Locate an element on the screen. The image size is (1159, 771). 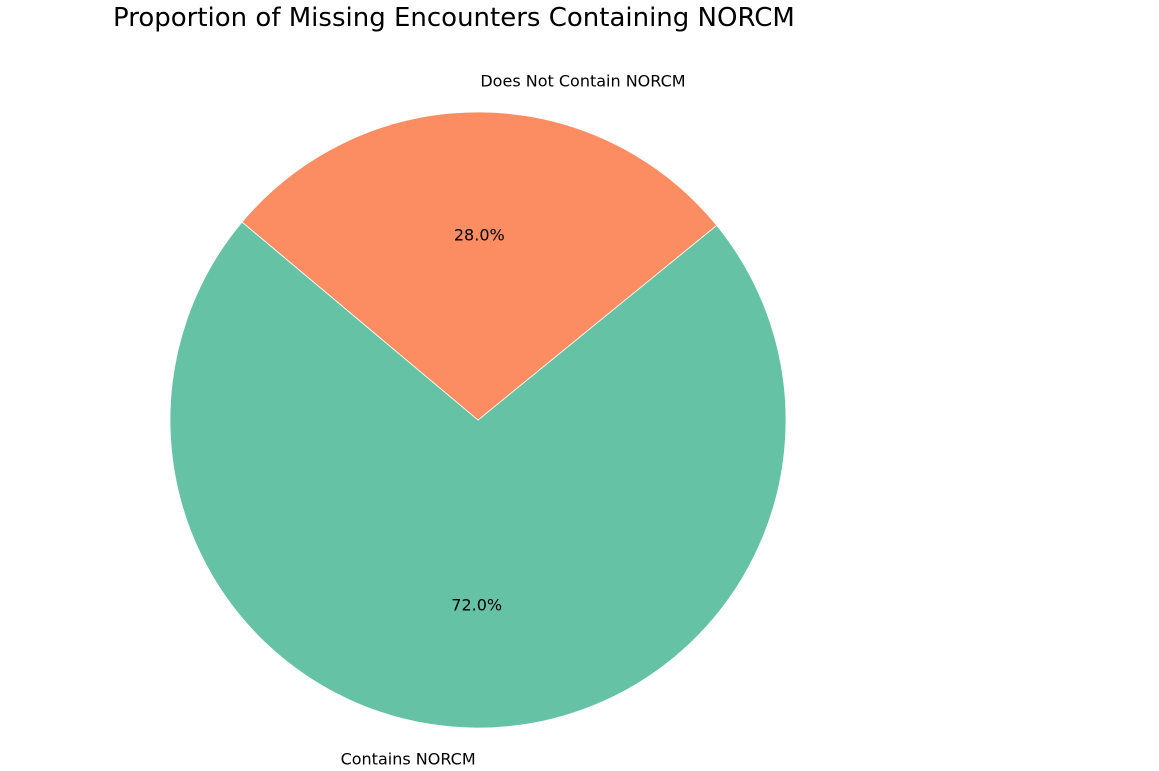
slice-percent-contains-norcm: 72.0% is located at coordinates (476, 604).